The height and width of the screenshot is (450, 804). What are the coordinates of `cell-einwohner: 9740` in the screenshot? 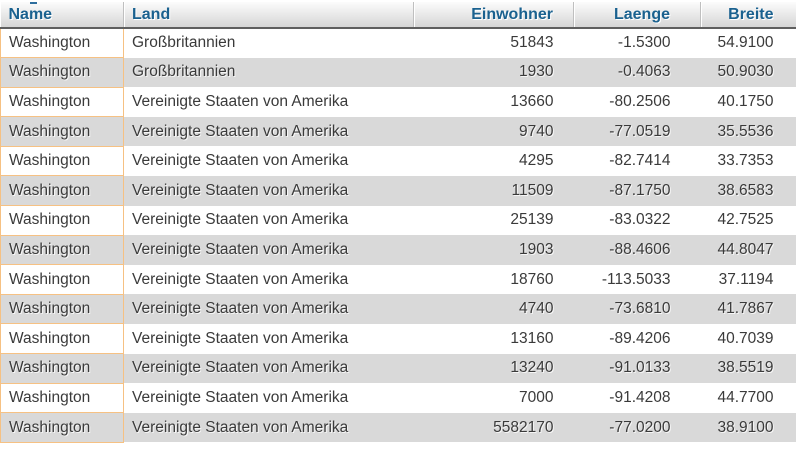 It's located at (536, 131).